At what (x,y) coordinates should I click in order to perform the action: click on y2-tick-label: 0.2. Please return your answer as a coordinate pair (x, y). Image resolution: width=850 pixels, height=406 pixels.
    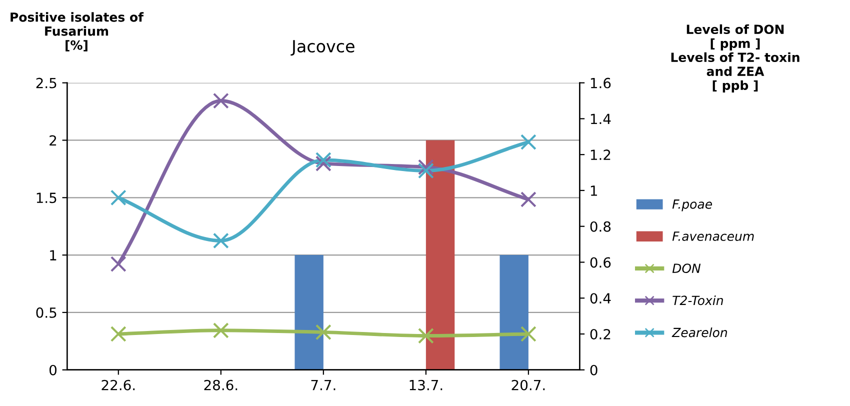
    Looking at the image, I should click on (600, 334).